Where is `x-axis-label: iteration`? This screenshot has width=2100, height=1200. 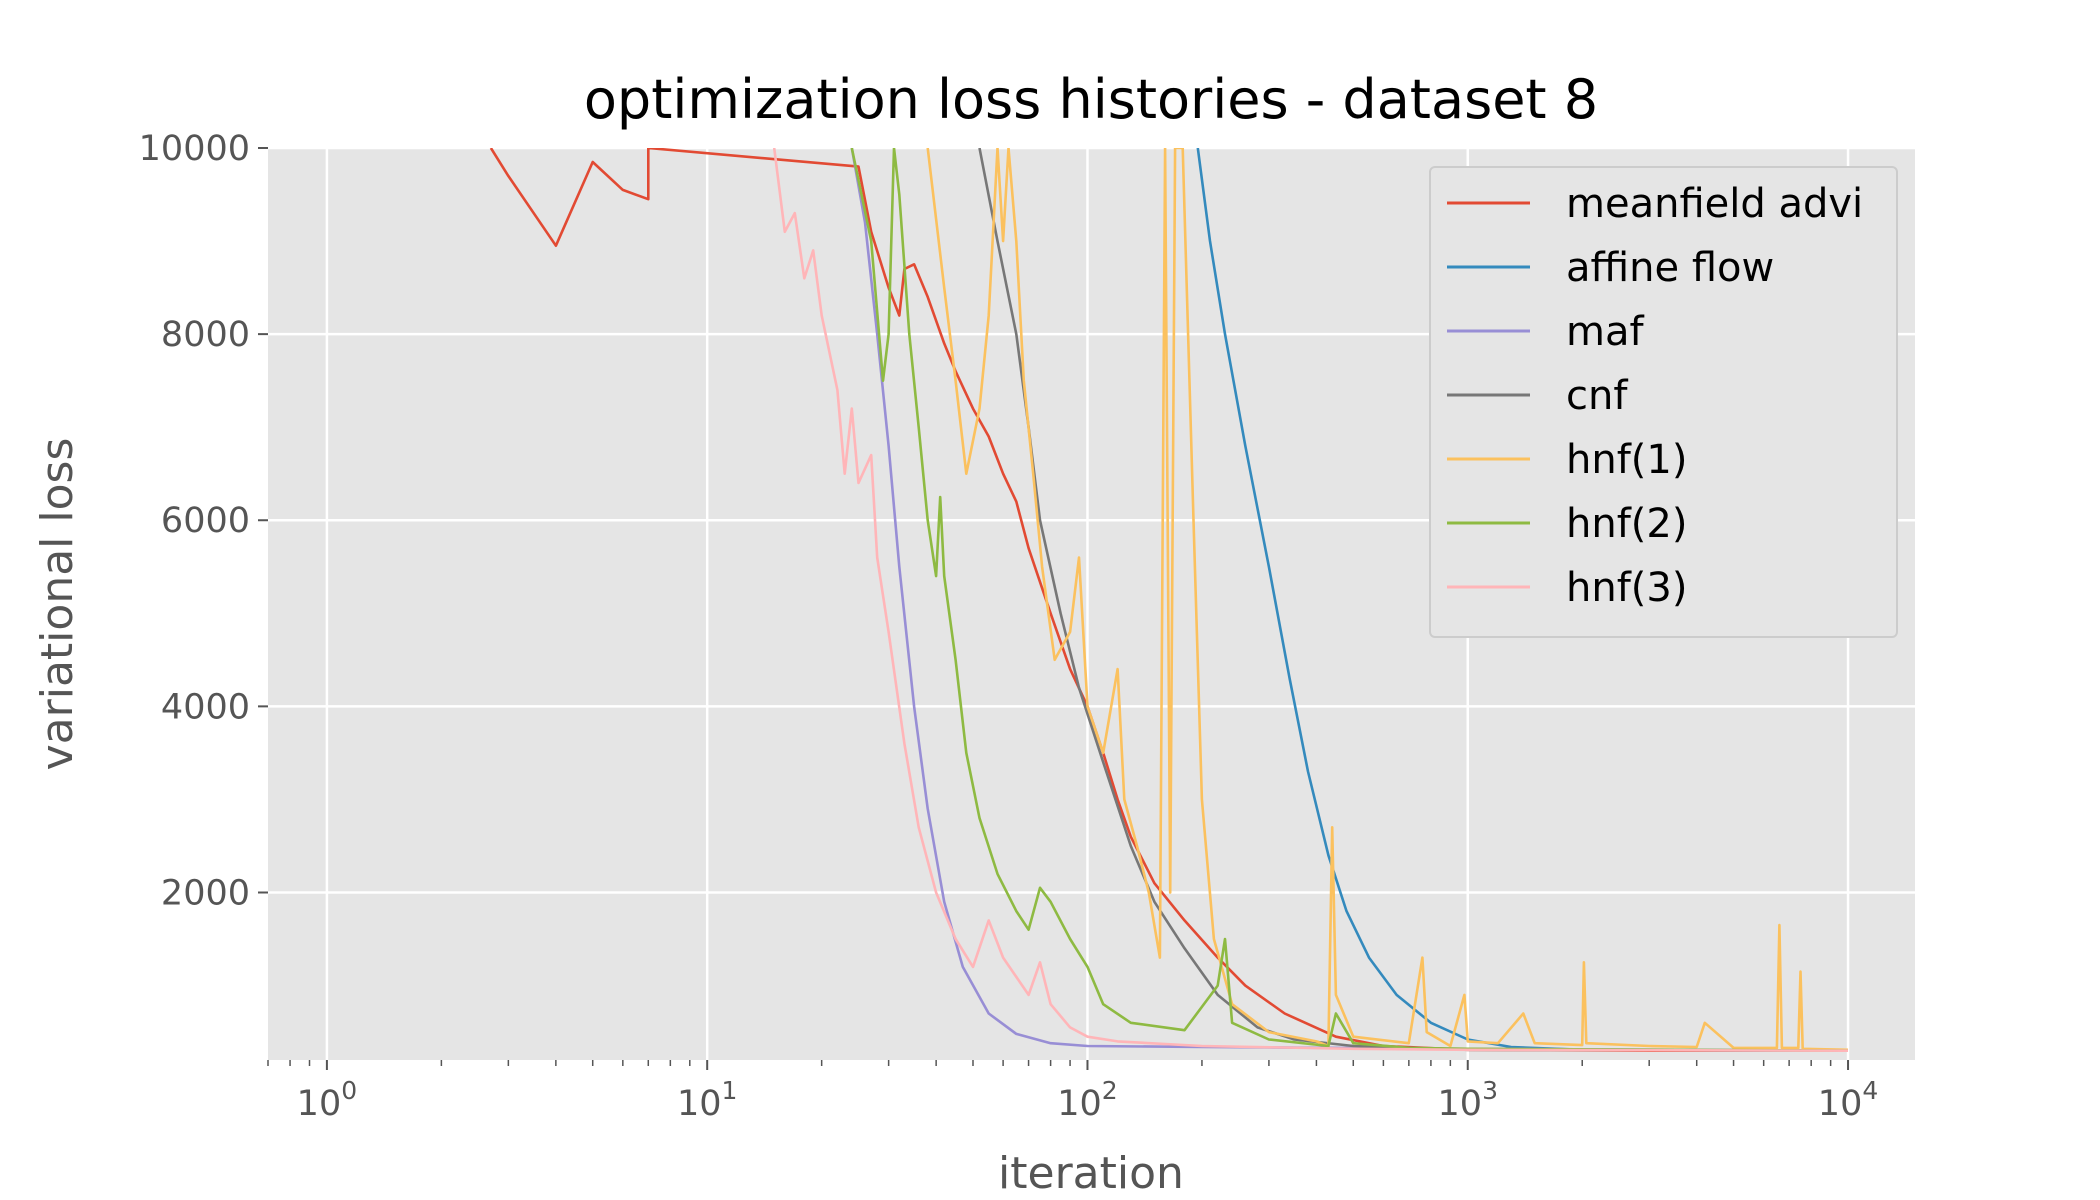
x-axis-label: iteration is located at coordinates (1091, 1173).